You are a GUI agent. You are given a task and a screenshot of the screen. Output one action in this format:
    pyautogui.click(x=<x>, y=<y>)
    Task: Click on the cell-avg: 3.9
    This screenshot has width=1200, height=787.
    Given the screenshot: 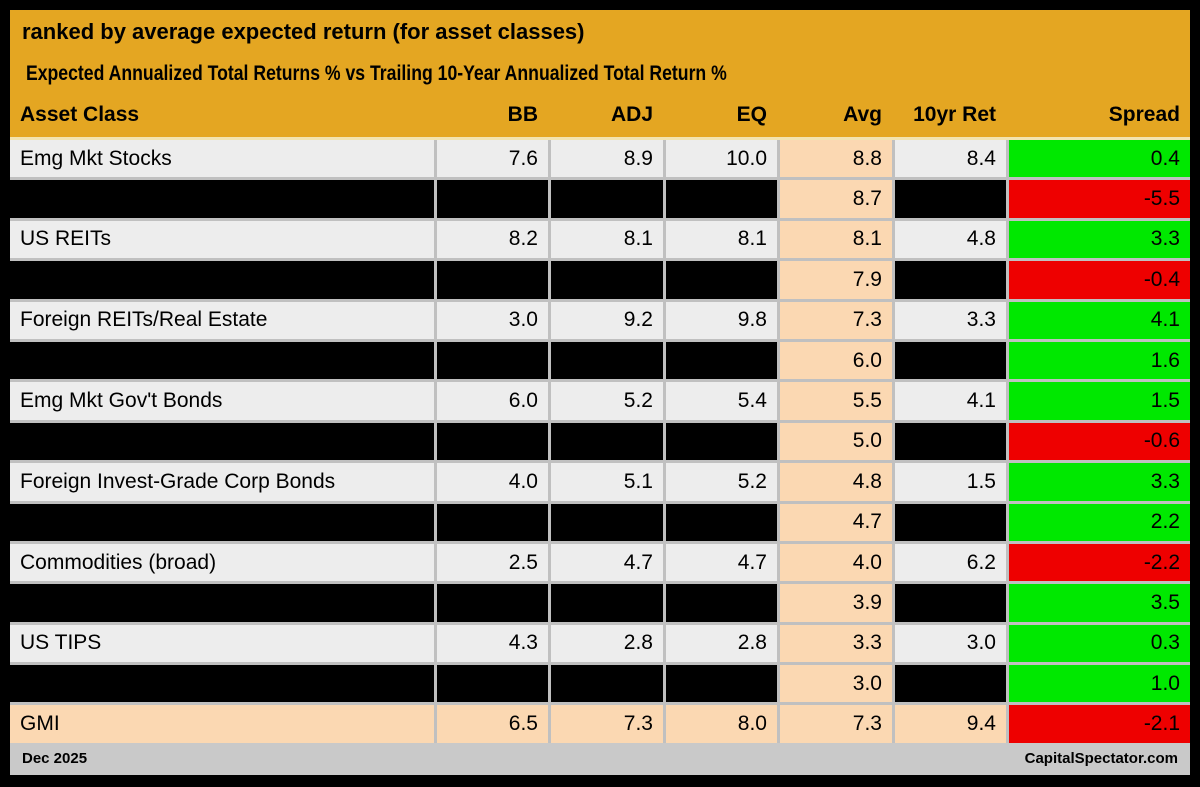 What is the action you would take?
    pyautogui.click(x=836, y=603)
    